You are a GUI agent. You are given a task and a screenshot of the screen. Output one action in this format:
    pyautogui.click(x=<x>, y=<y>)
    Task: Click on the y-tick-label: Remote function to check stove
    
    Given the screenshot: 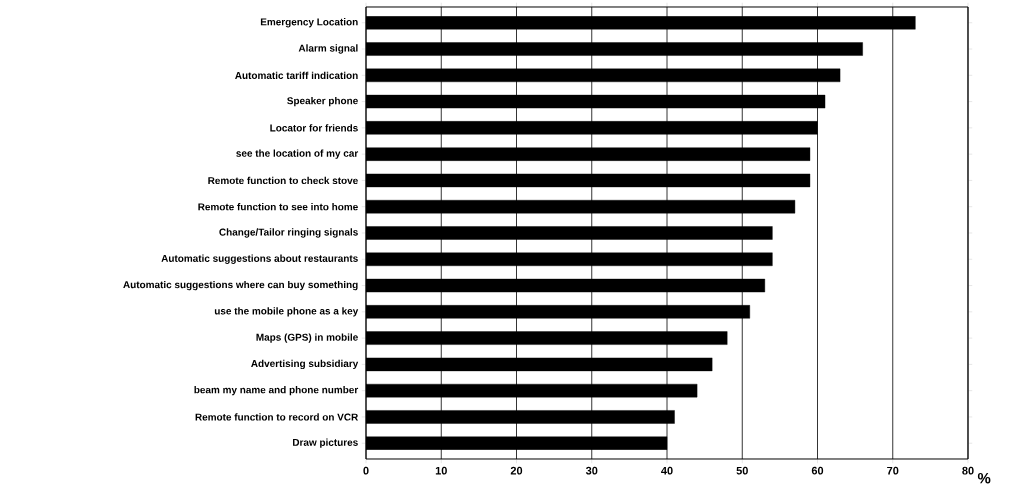 What is the action you would take?
    pyautogui.click(x=283, y=180)
    